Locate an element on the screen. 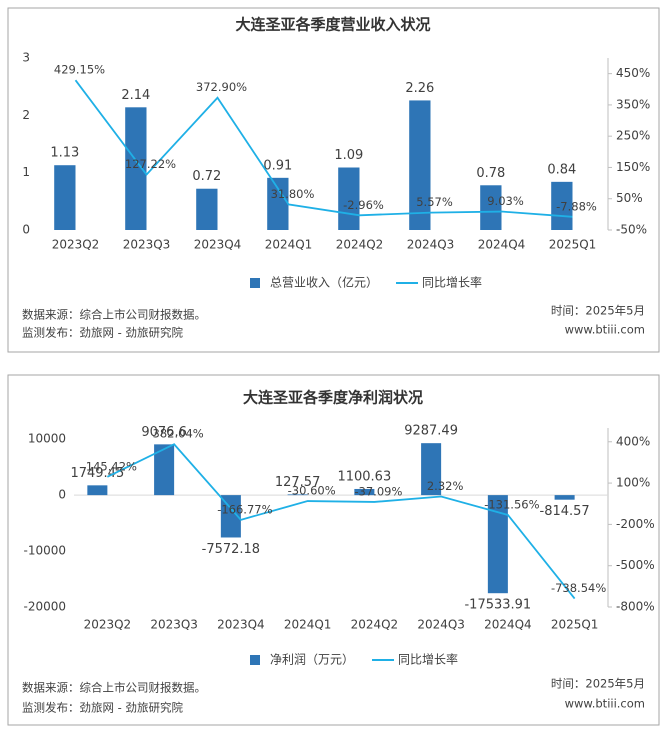 The image size is (666, 732). line-value-label: -131.56% is located at coordinates (511, 504).